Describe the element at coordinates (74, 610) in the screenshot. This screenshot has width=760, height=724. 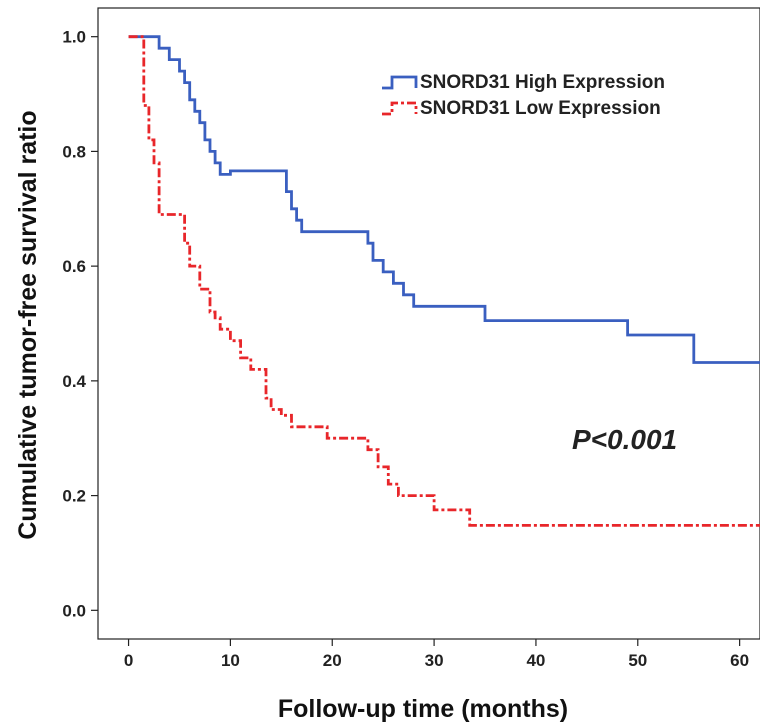
I see `y-tick-label: 0.0` at that location.